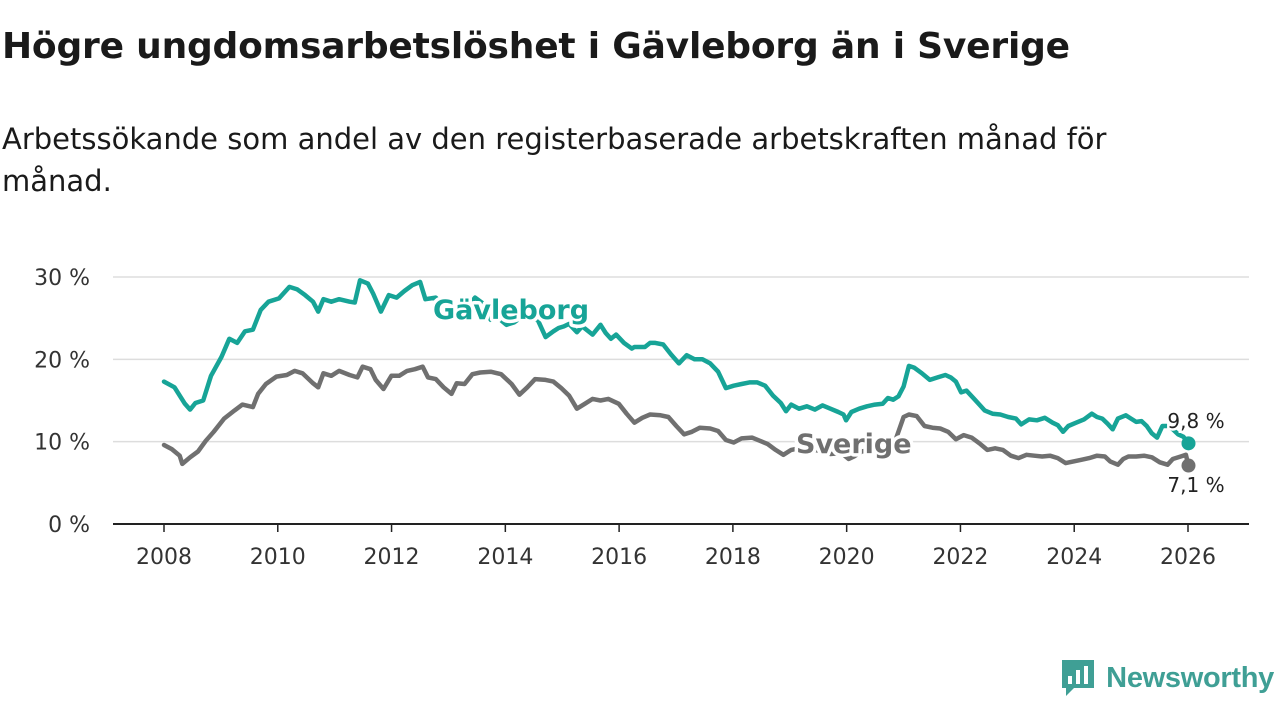  Describe the element at coordinates (854, 444) in the screenshot. I see `series-label-sverige: Sverige` at that location.